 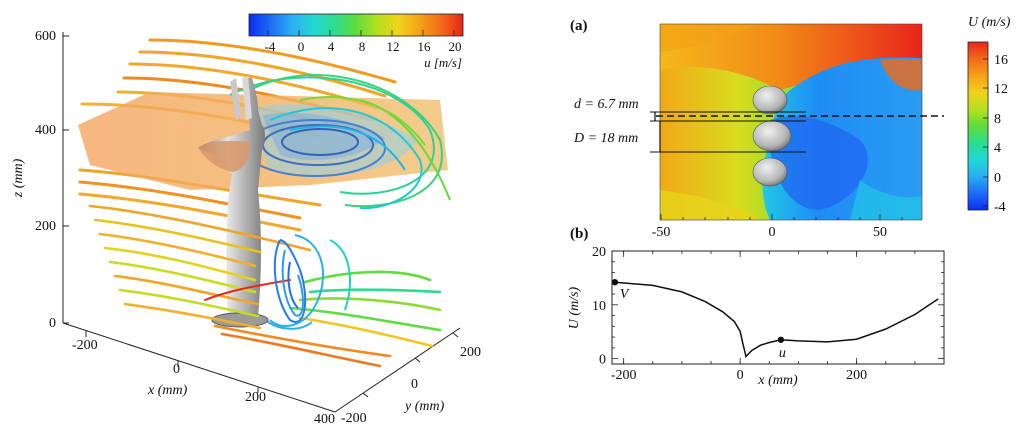 What do you see at coordinates (625, 294) in the screenshot?
I see `marker-V-label: V` at bounding box center [625, 294].